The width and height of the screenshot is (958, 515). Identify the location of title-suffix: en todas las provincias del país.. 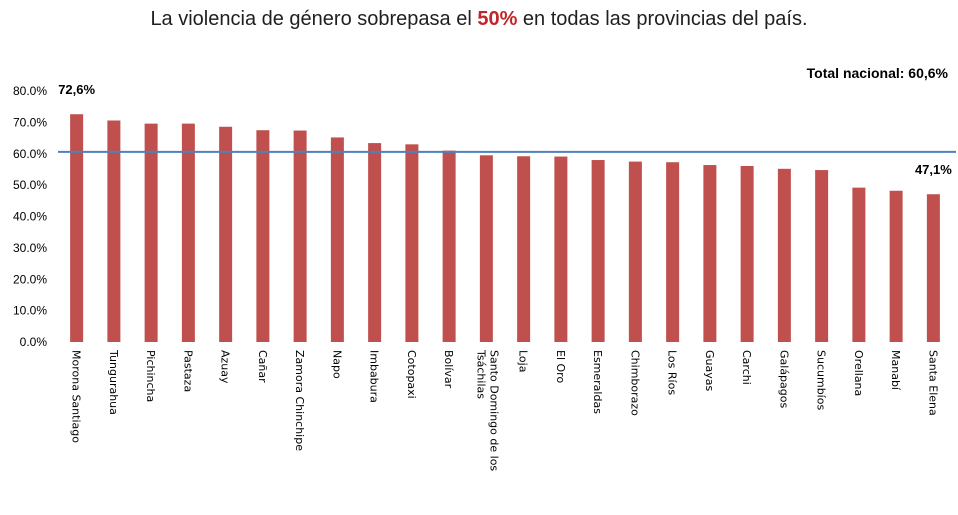
(662, 19).